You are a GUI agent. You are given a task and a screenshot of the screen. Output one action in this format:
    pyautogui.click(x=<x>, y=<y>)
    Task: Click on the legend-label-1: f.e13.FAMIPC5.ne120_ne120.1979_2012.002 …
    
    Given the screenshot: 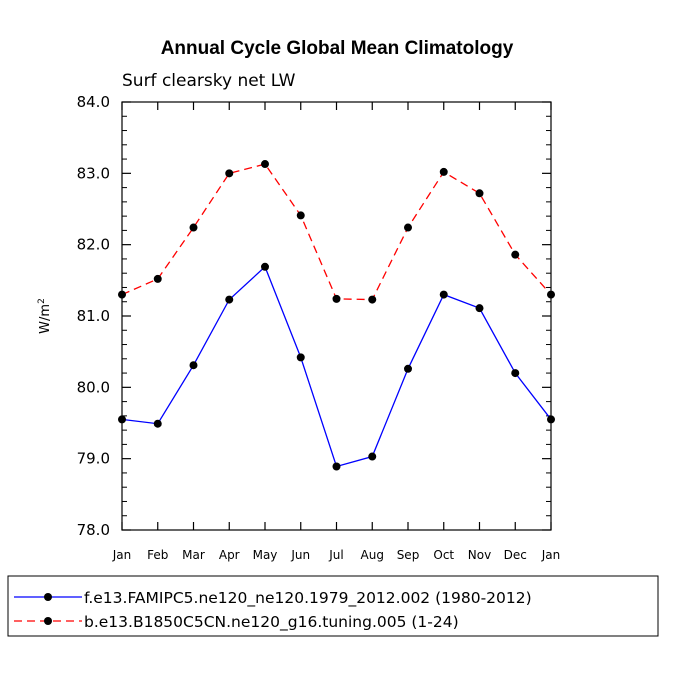 What is the action you would take?
    pyautogui.click(x=308, y=598)
    